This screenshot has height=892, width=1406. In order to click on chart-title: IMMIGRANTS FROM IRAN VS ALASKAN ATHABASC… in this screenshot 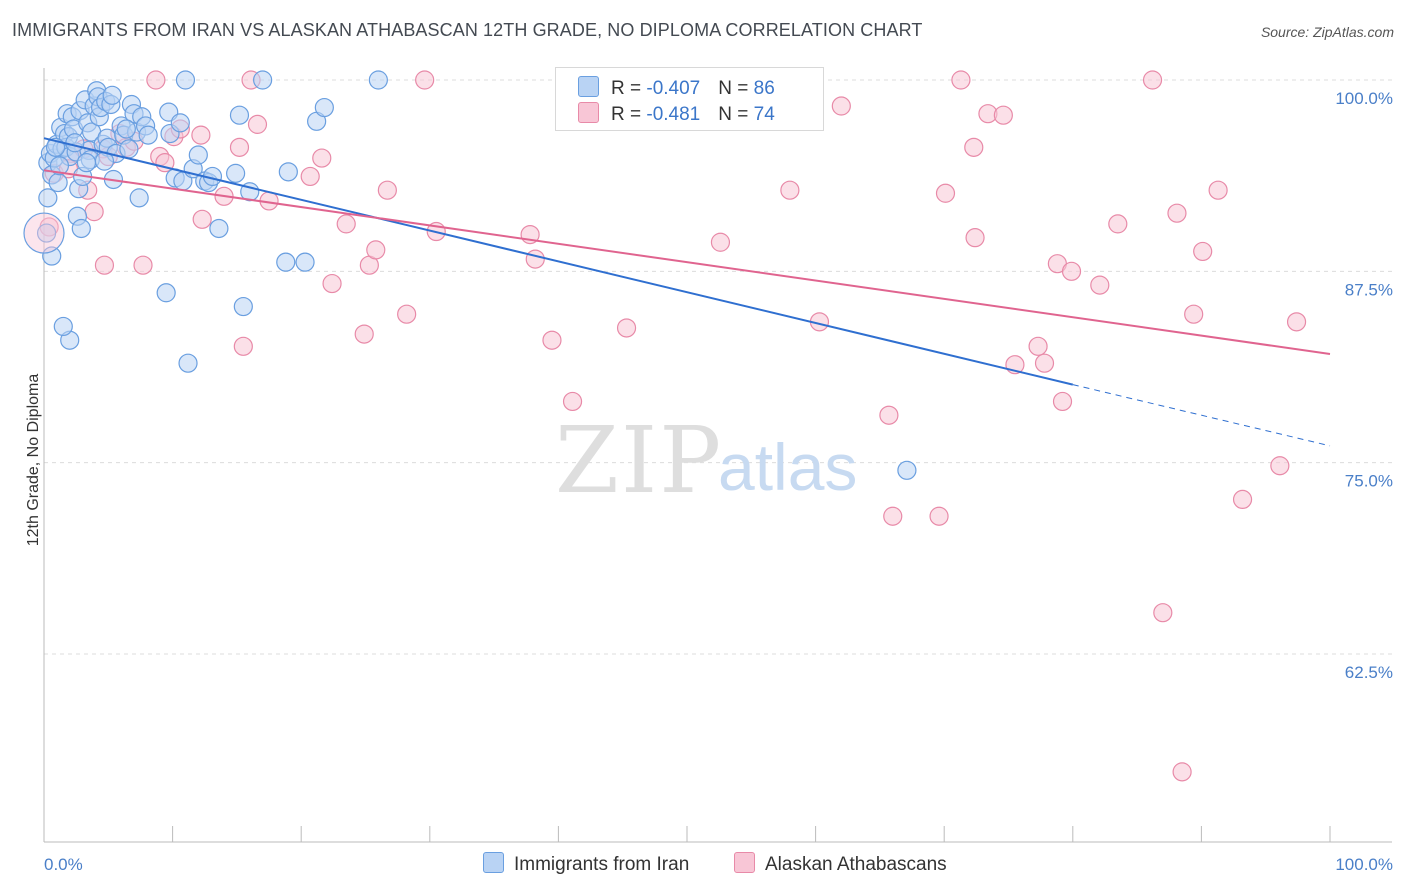, I will do `click(467, 30)`.